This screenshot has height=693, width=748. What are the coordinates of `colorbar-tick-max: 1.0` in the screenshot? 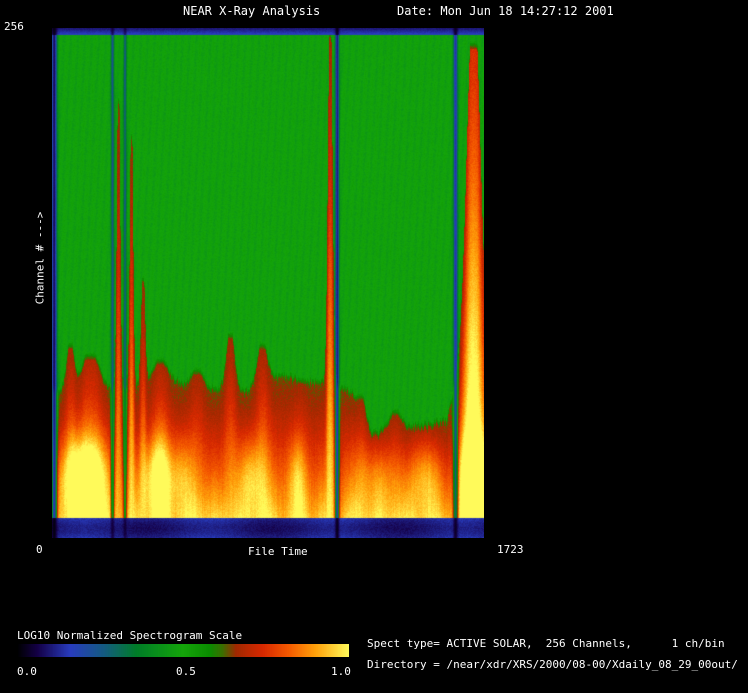 It's located at (341, 671).